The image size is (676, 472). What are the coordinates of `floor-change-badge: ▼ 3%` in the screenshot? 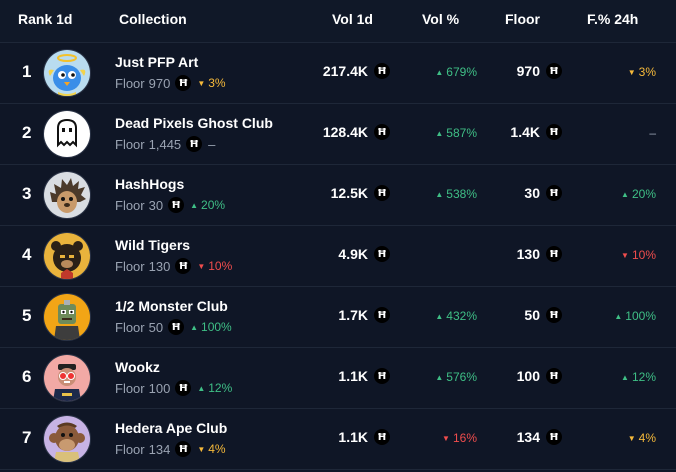 It's located at (211, 83).